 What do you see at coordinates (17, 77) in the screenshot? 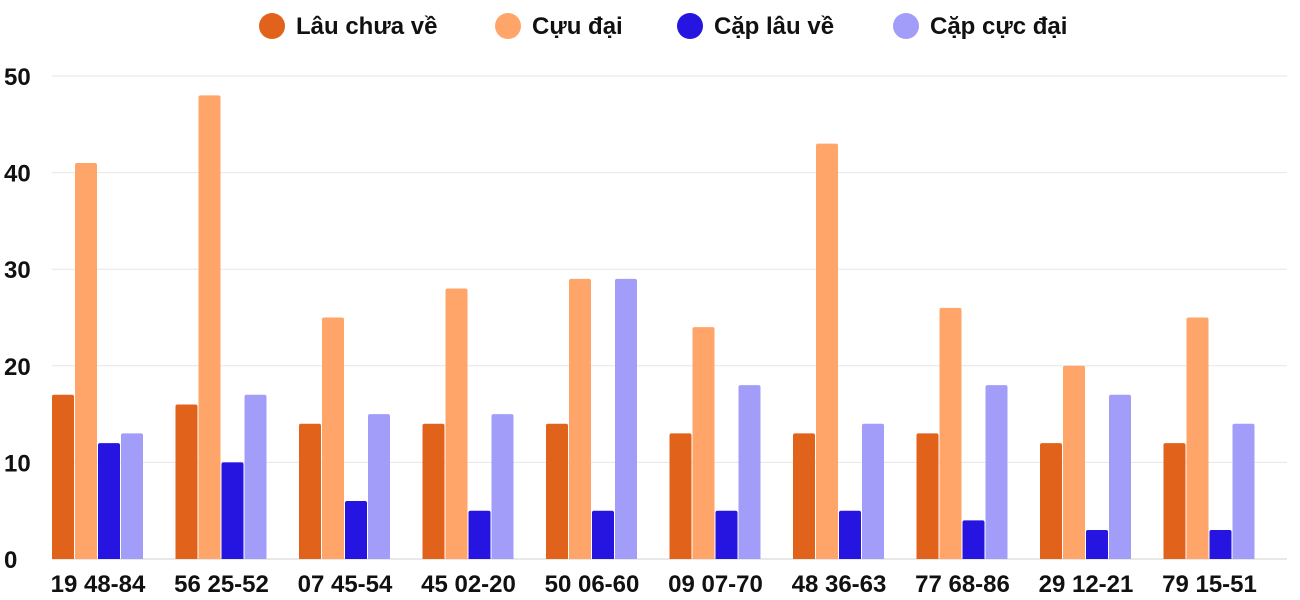
I see `y-tick-label: 50` at bounding box center [17, 77].